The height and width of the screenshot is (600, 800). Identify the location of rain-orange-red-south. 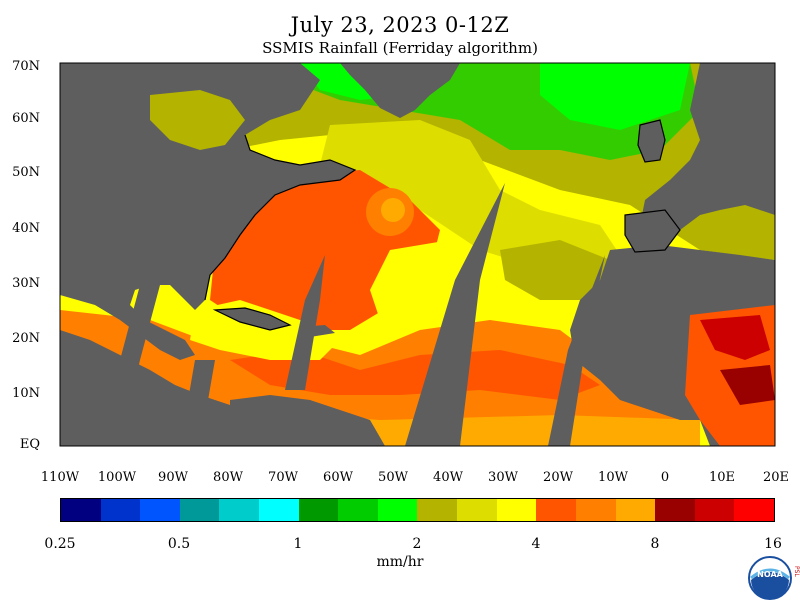
(415, 375).